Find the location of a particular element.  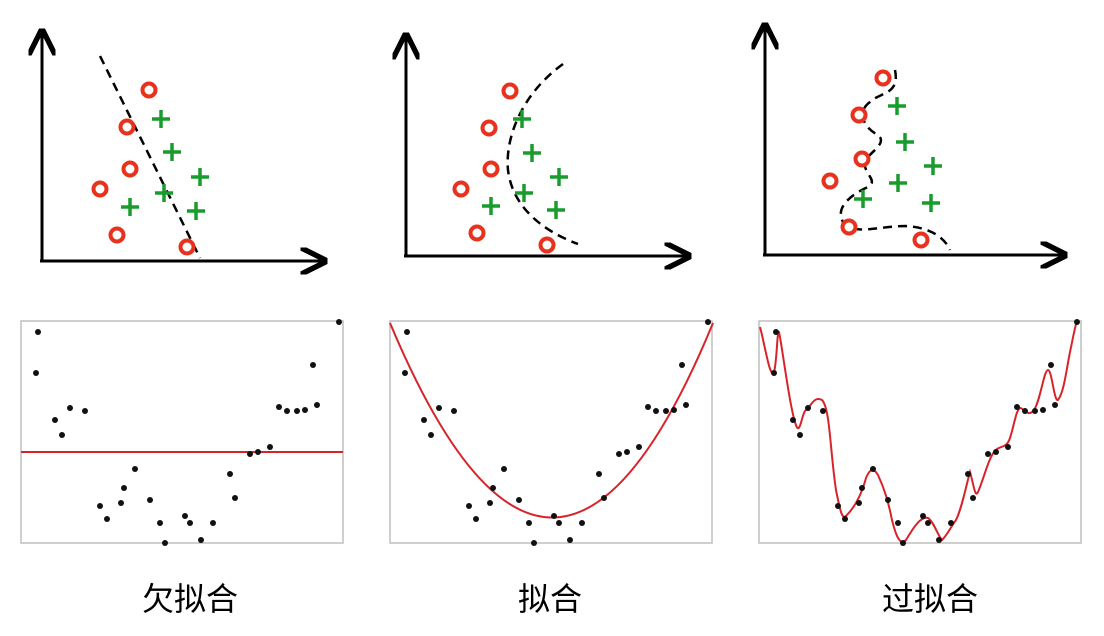

classifier-fit-panel is located at coordinates (545, 147).